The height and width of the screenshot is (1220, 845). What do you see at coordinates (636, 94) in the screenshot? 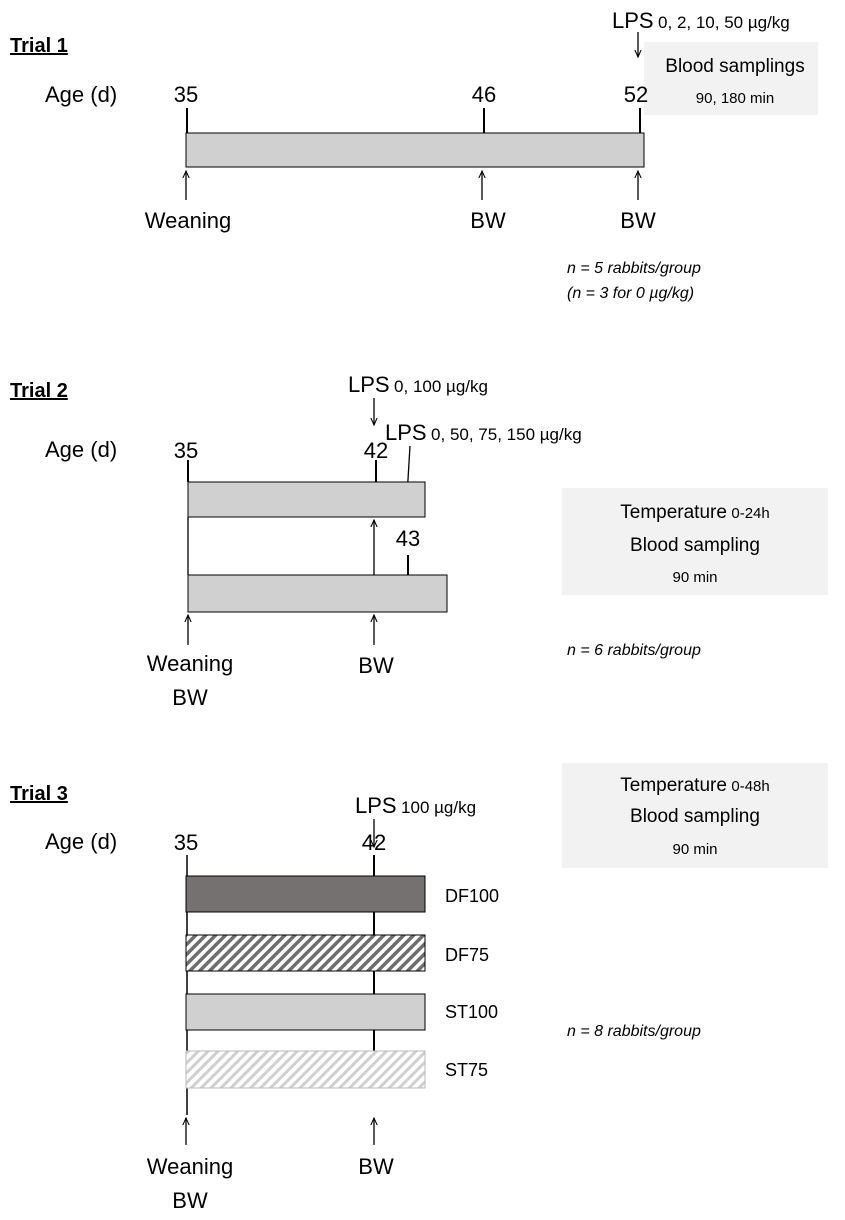
I see `age-tick: 52` at bounding box center [636, 94].